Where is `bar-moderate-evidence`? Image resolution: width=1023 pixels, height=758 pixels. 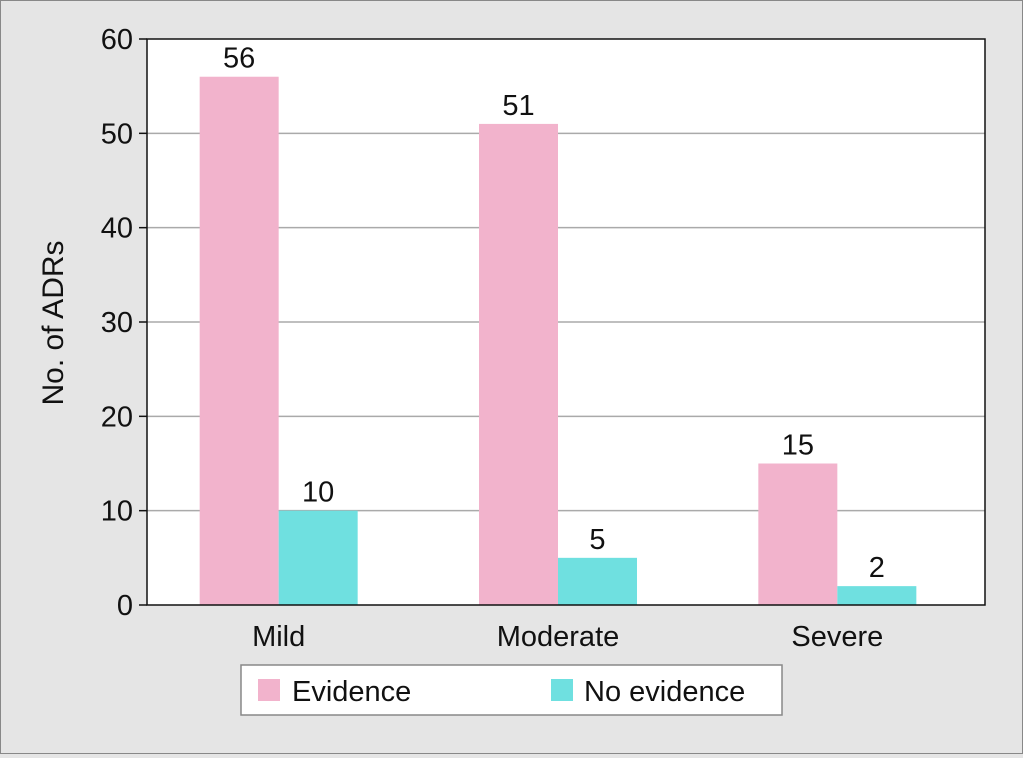 bar-moderate-evidence is located at coordinates (518, 364).